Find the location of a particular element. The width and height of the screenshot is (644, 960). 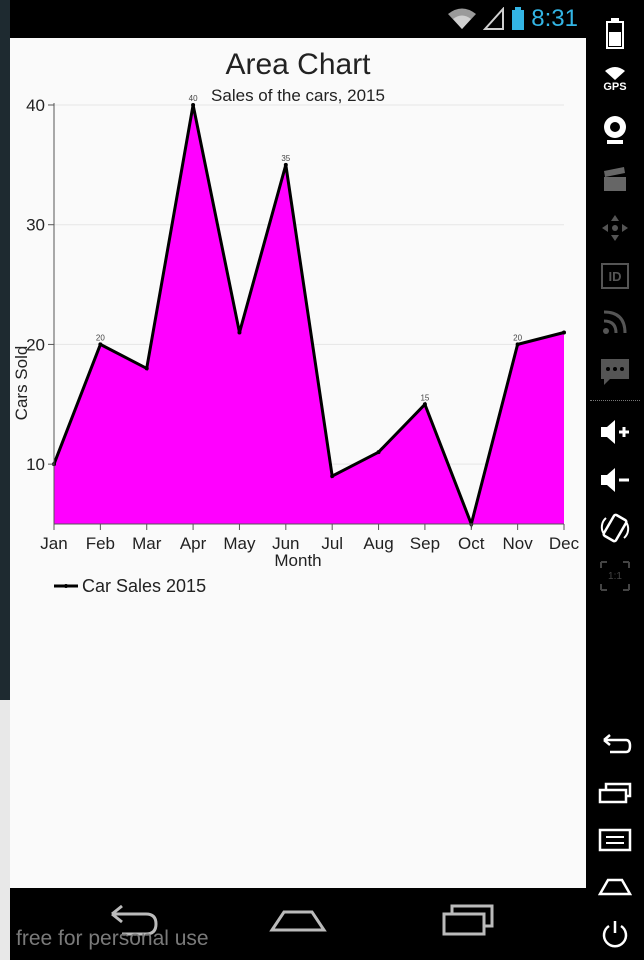

y-tick-label: 20 is located at coordinates (35, 344).